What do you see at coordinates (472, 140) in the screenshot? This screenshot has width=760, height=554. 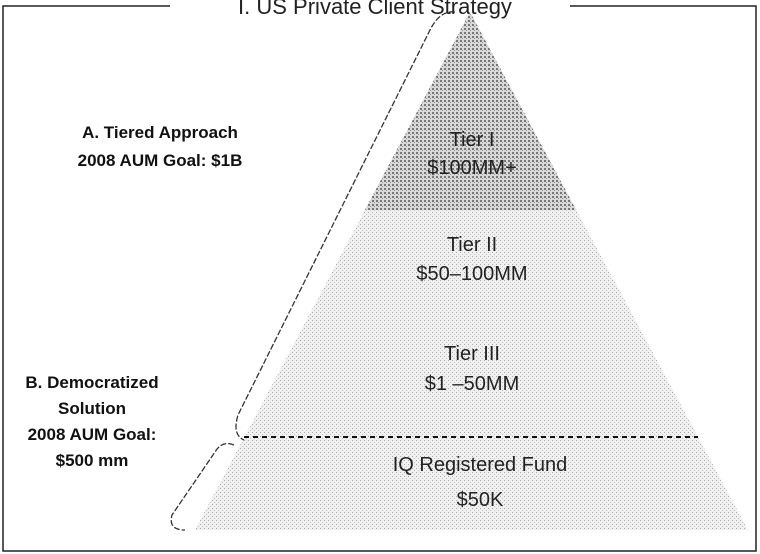 I see `tier-name: Tier I` at bounding box center [472, 140].